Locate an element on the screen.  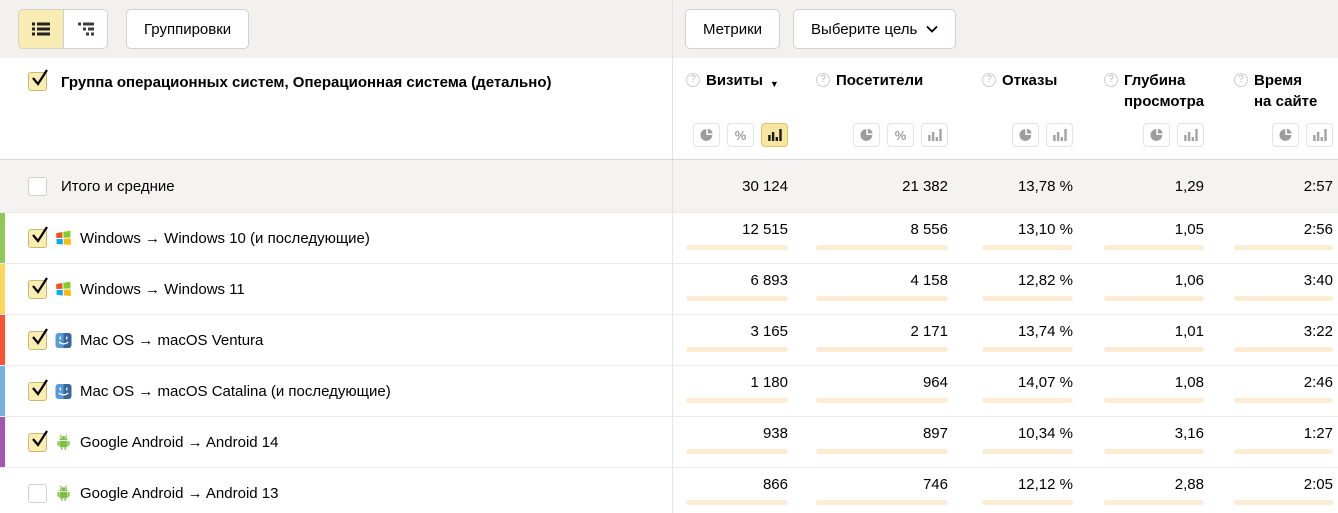
toggle-pie-time is located at coordinates (1285, 135).